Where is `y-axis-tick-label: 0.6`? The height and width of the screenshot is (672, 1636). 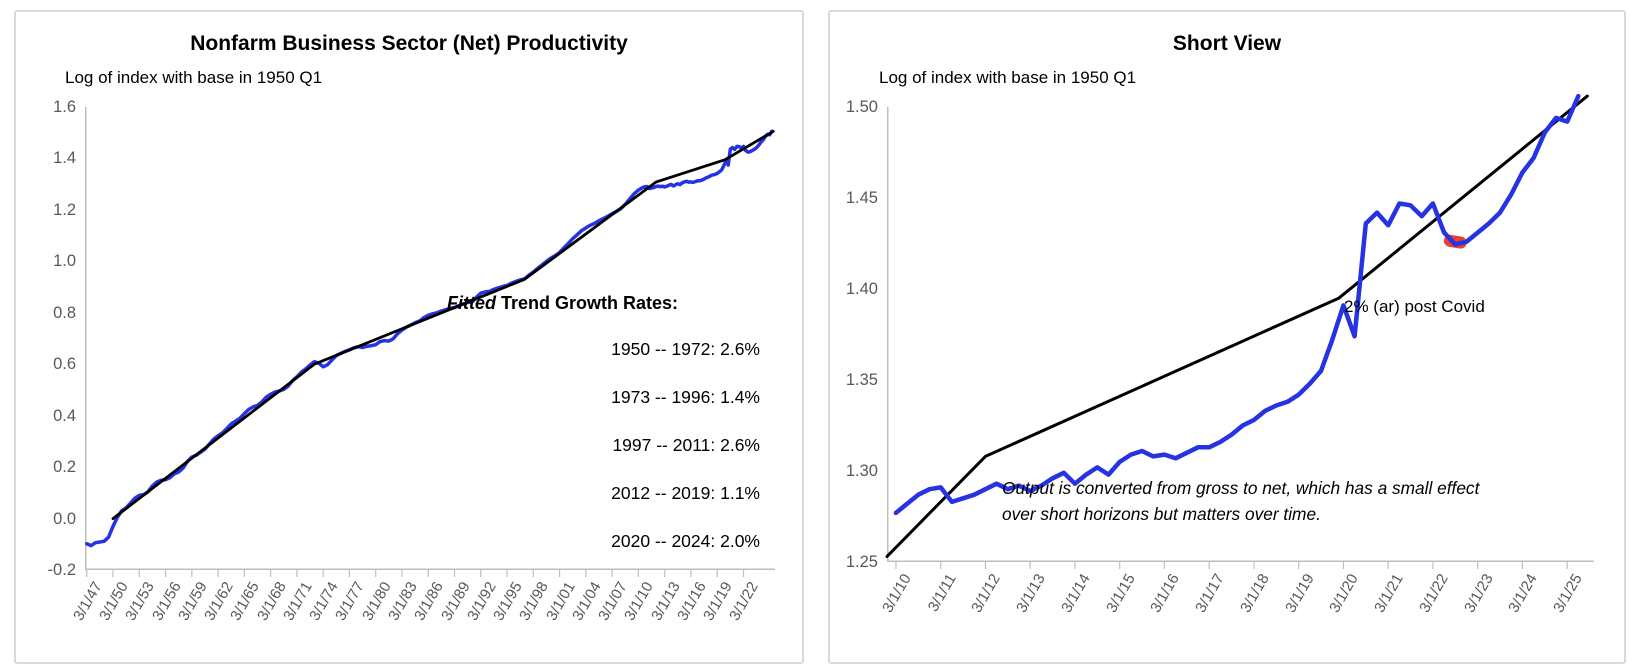 y-axis-tick-label: 0.6 is located at coordinates (64, 364).